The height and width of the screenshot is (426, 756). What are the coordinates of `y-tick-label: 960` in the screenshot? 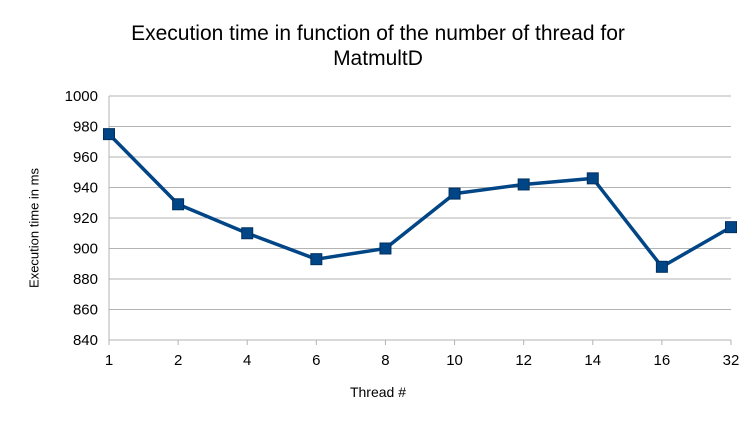 It's located at (85, 157).